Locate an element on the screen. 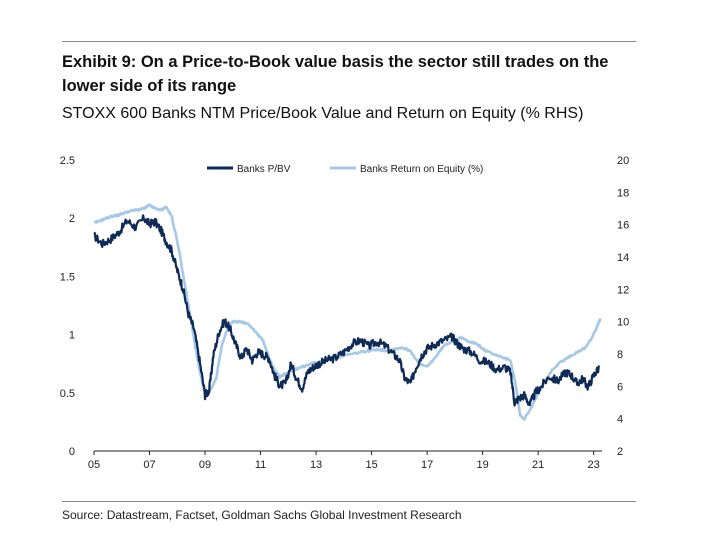  x-tick-label: 11 is located at coordinates (260, 465).